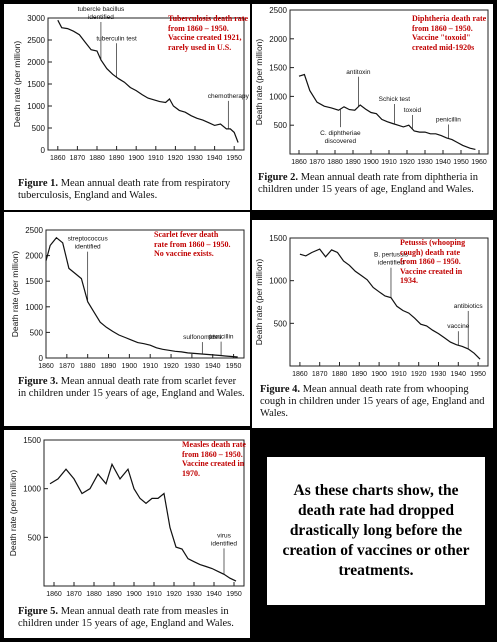 This screenshot has width=497, height=642. I want to click on annotation-label: tuberculin test, so click(116, 38).